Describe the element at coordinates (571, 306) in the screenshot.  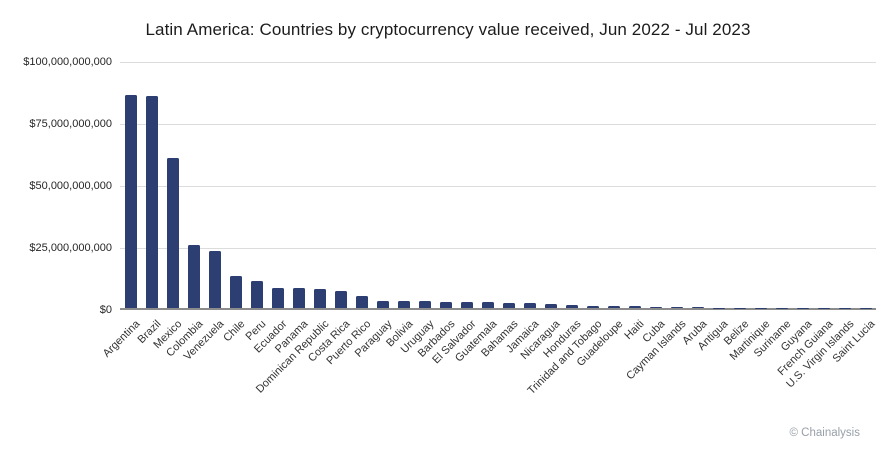
I see `bar-honduras` at that location.